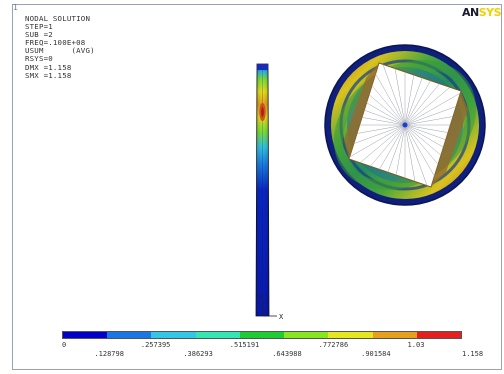 The image size is (504, 374). I want to click on info-line: SUB =2, so click(39, 35).